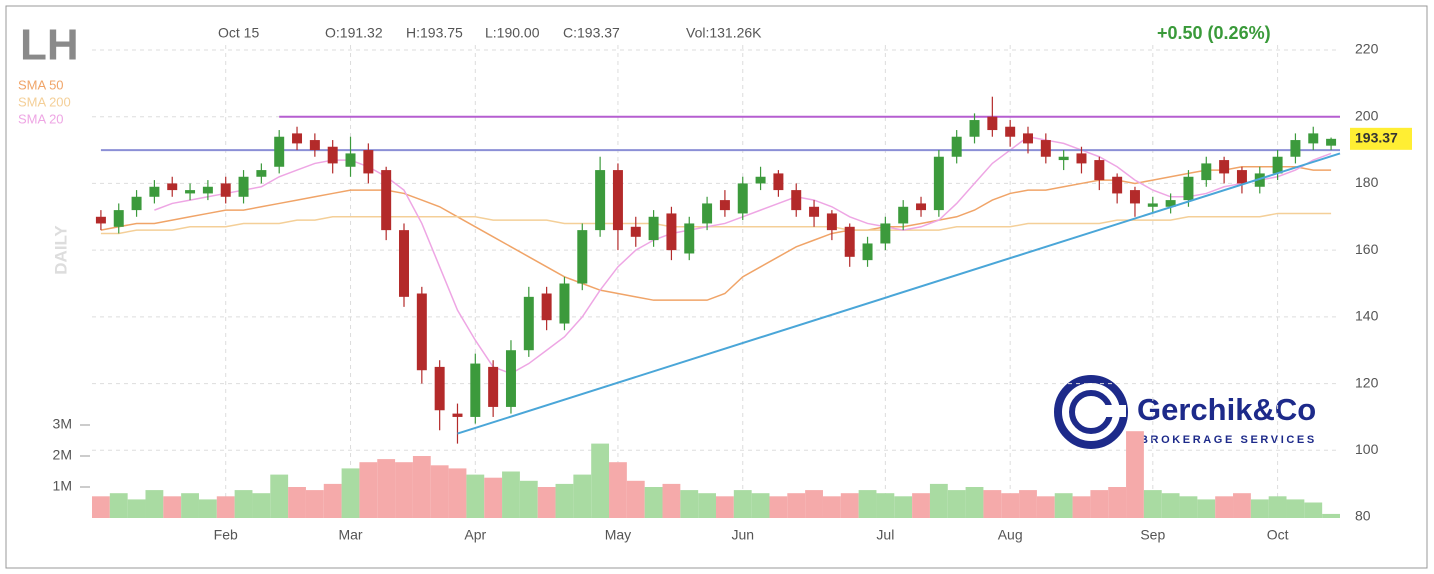  What do you see at coordinates (62, 486) in the screenshot?
I see `volume-tick-label: 1M` at bounding box center [62, 486].